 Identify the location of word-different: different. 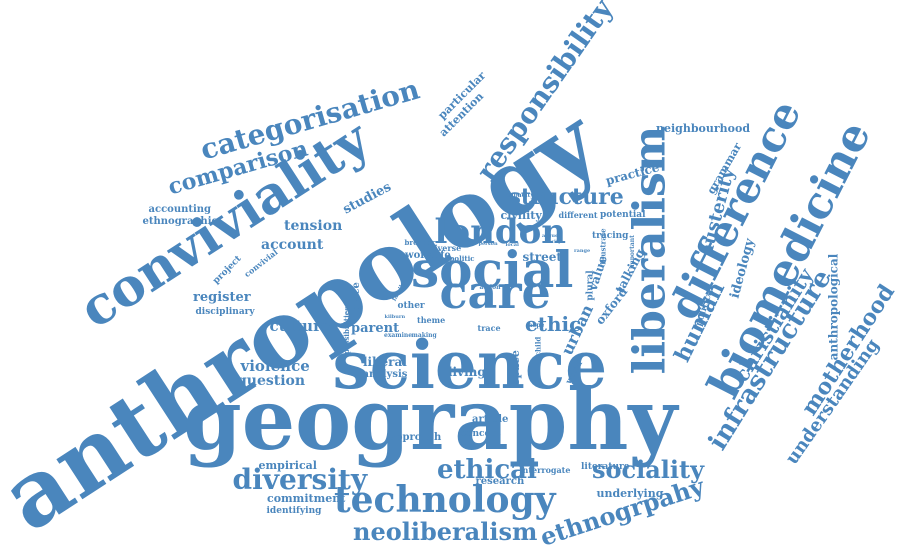
(578, 215).